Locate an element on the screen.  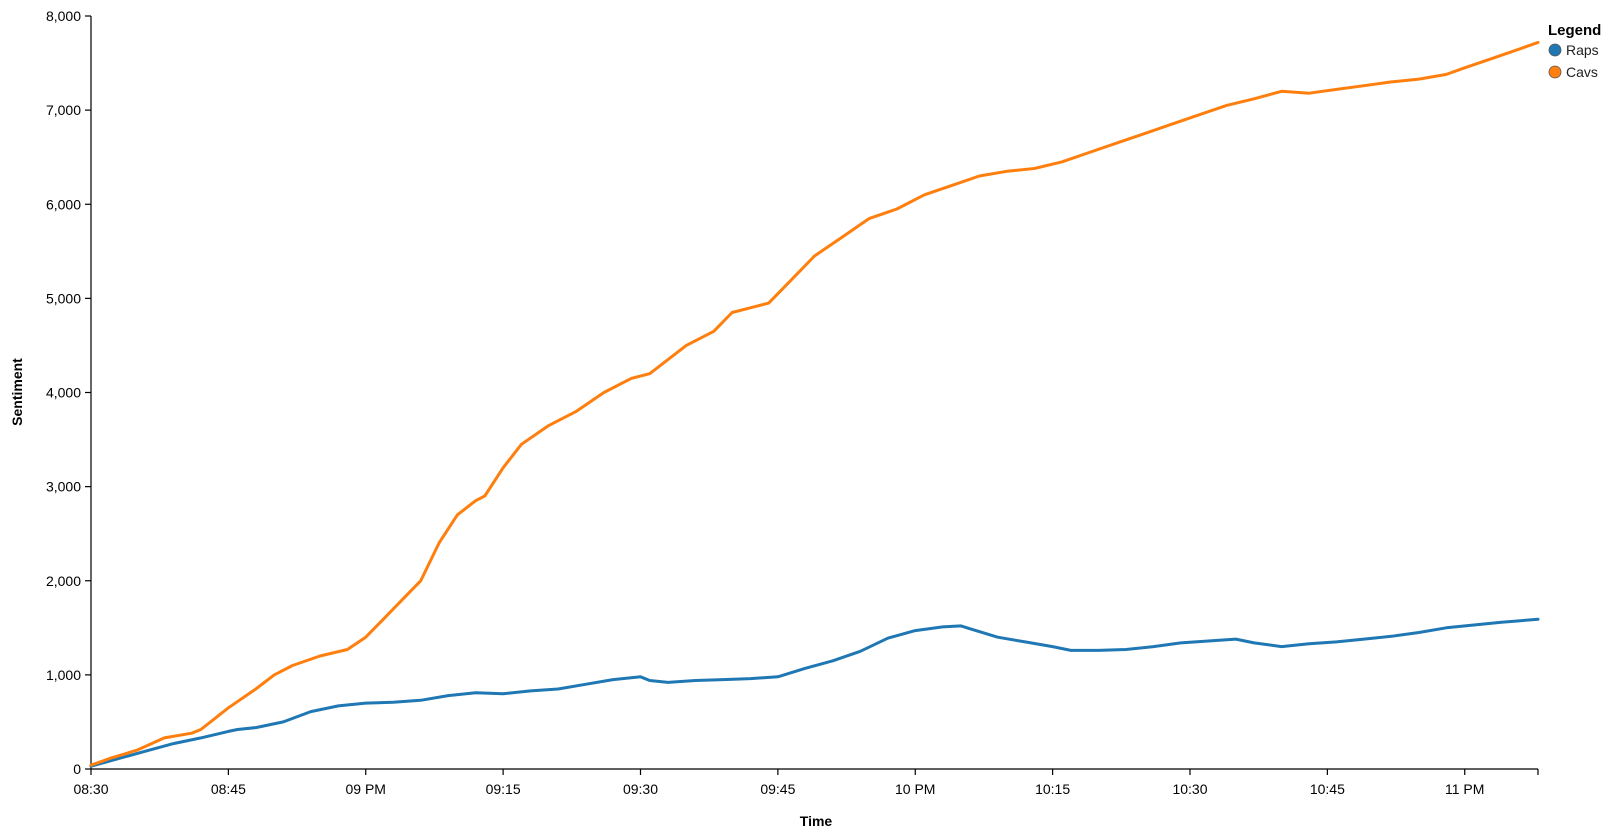
x-tick-label: 08:45 is located at coordinates (228, 789).